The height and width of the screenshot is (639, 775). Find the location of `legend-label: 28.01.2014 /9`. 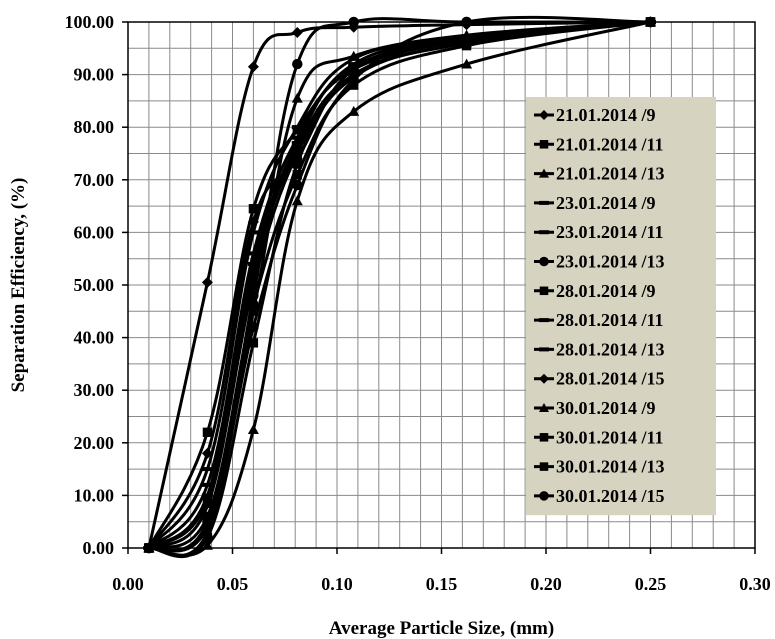

legend-label: 28.01.2014 /9 is located at coordinates (606, 291).